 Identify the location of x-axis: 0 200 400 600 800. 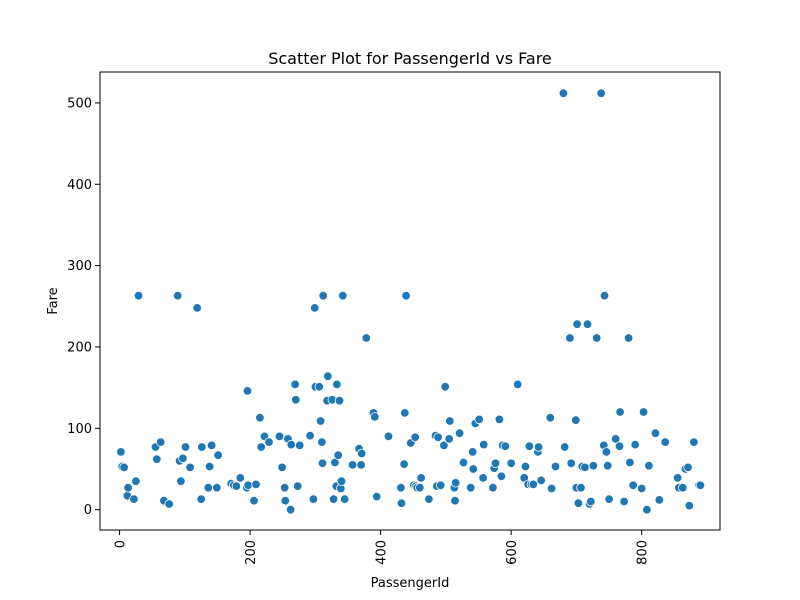
(382, 547).